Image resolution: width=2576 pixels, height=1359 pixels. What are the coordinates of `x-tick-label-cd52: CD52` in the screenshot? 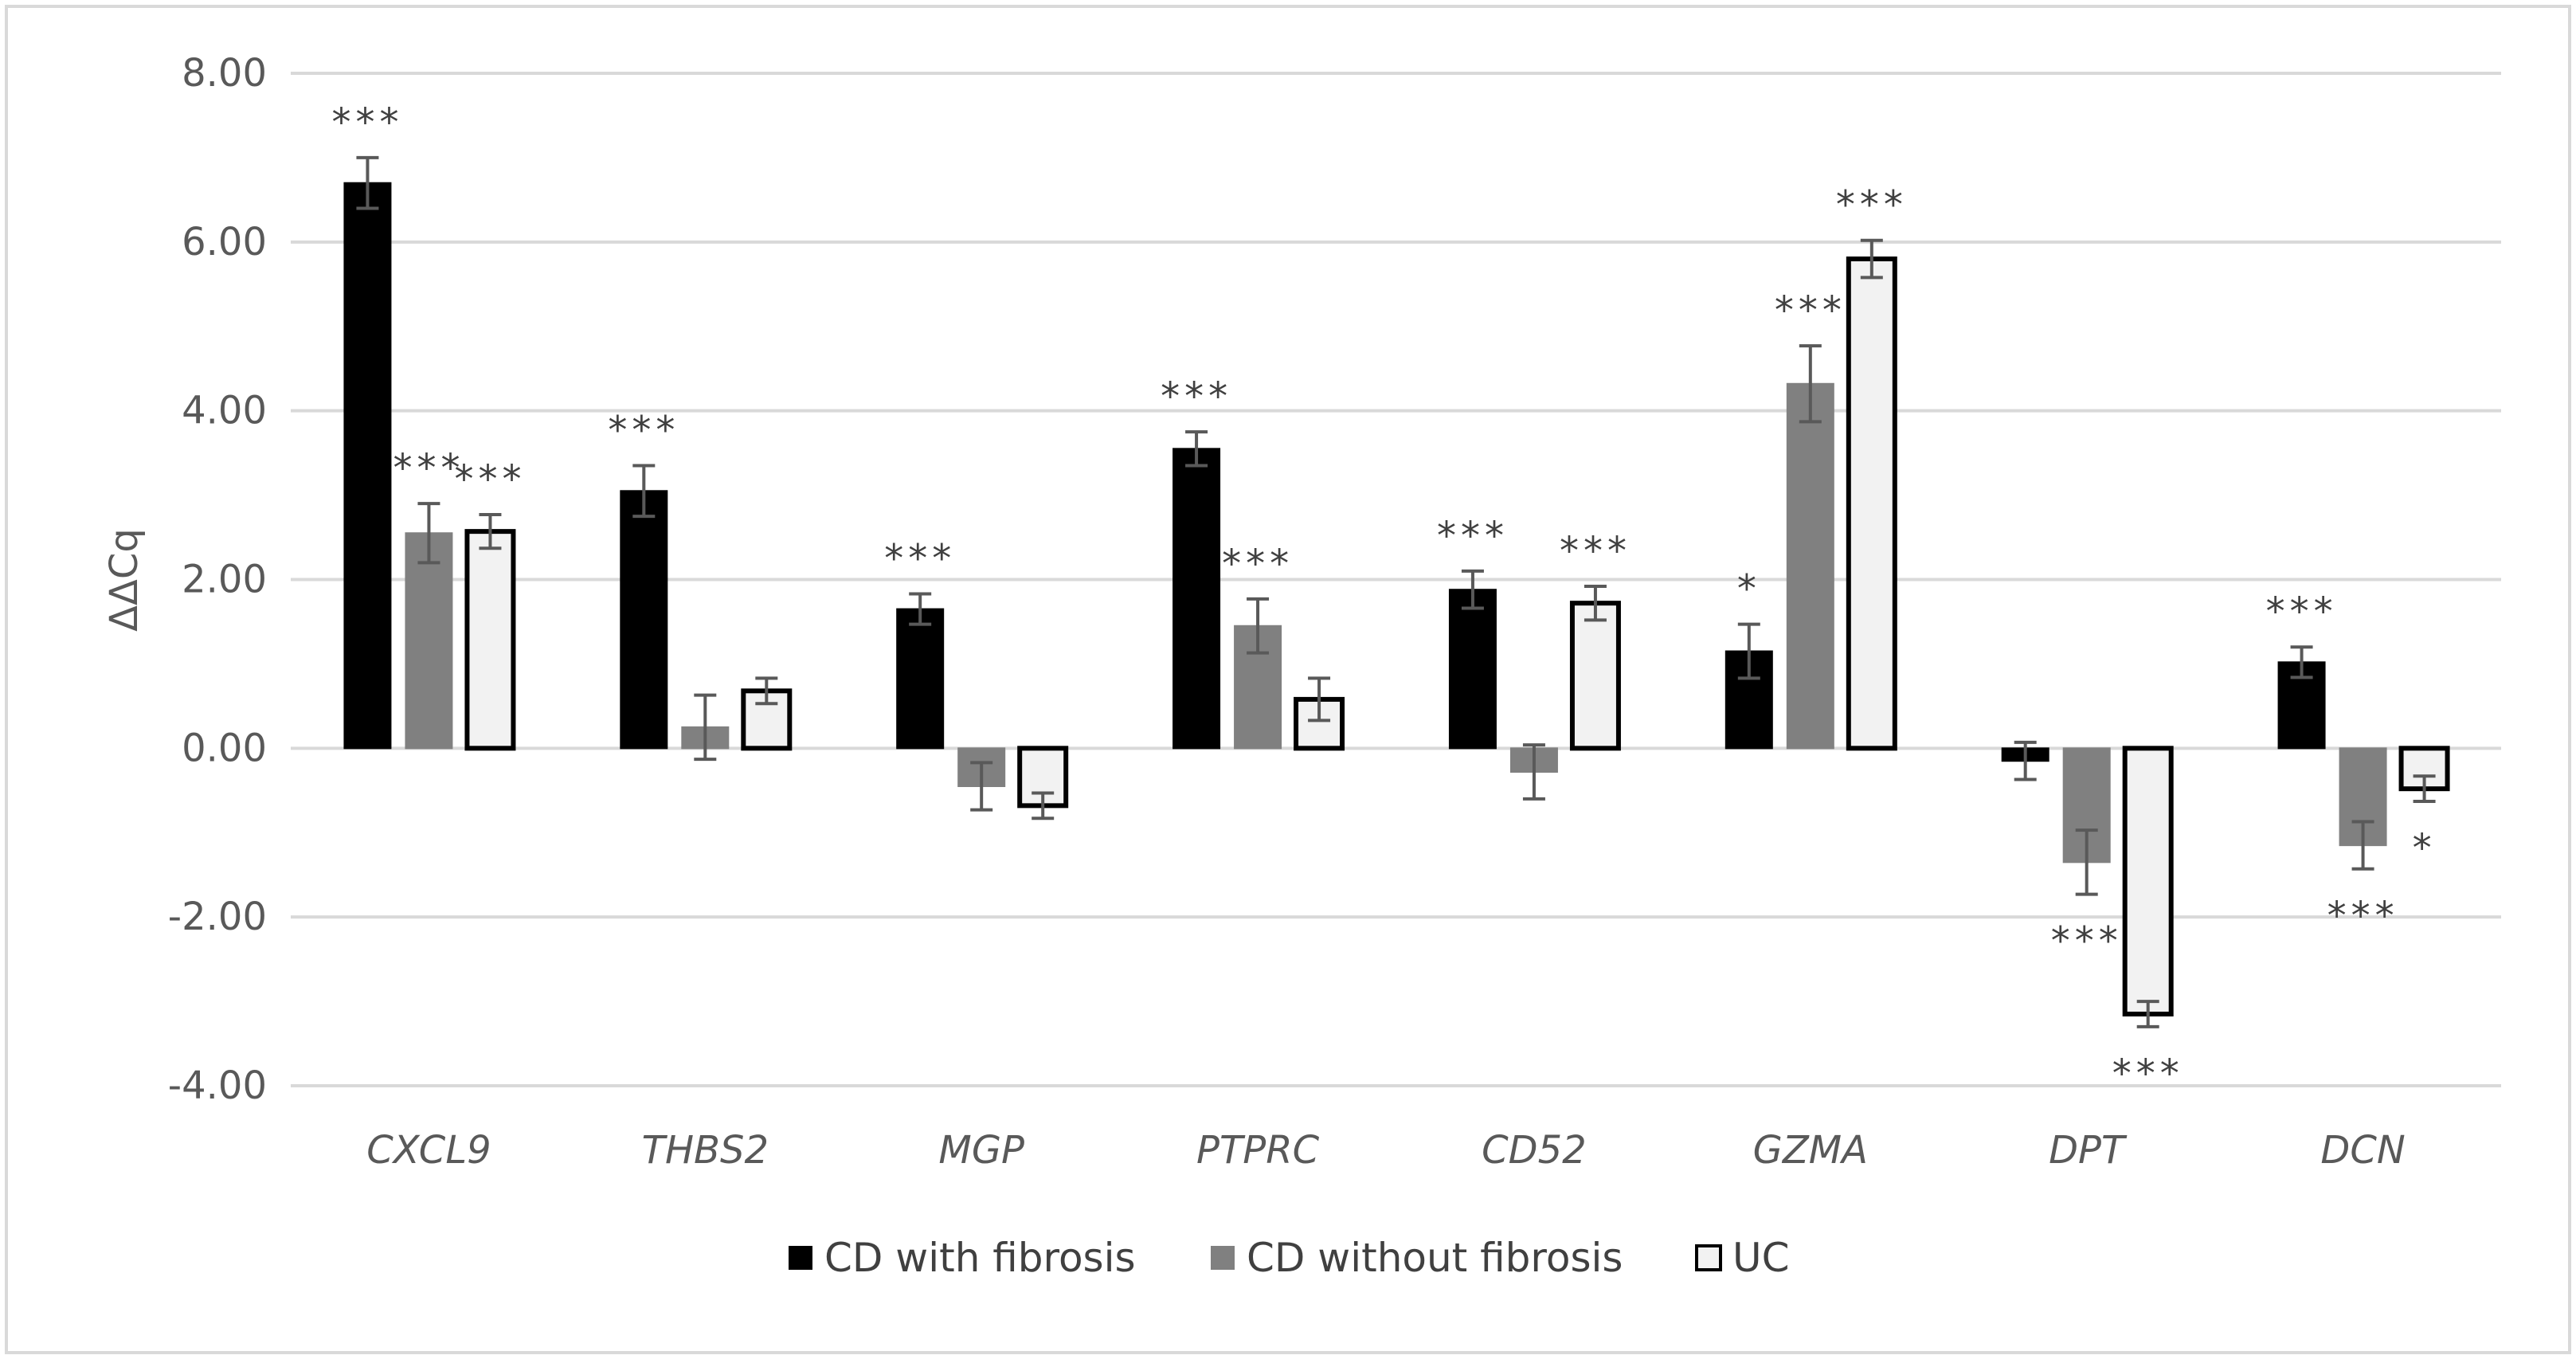 It's located at (1534, 1150).